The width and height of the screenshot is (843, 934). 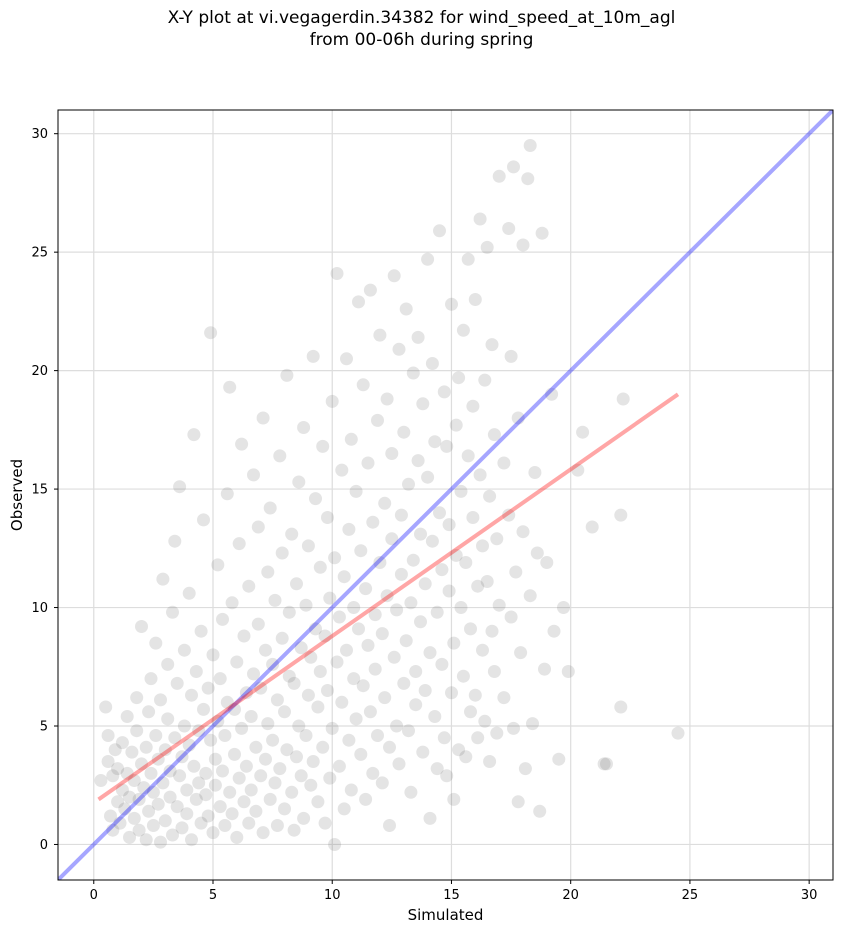 What do you see at coordinates (39, 490) in the screenshot?
I see `y-tick-label: 15` at bounding box center [39, 490].